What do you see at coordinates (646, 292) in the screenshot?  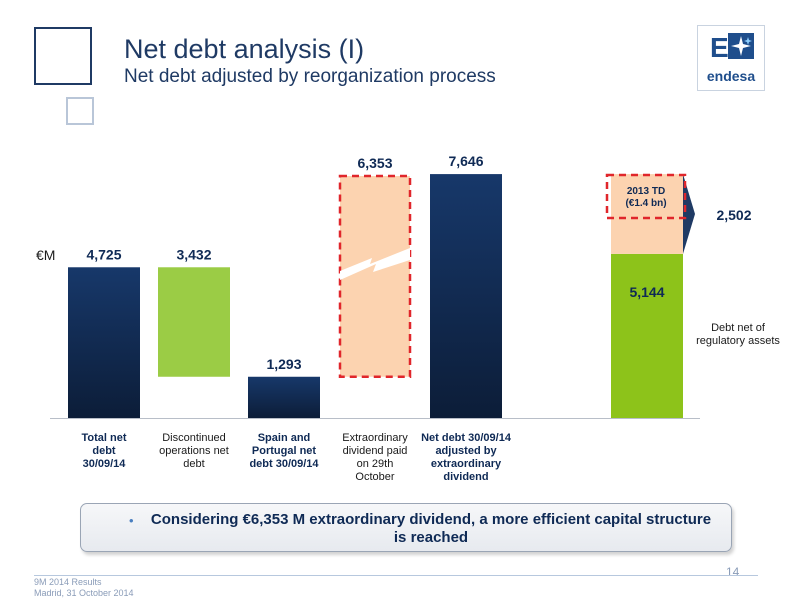 I see `value-label-6: 5,144` at bounding box center [646, 292].